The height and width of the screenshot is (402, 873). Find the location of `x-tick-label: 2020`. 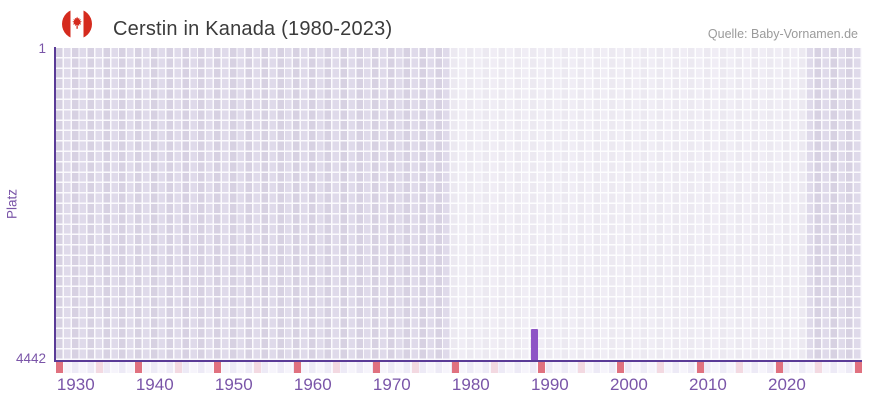

x-tick-label: 2020 is located at coordinates (787, 384).